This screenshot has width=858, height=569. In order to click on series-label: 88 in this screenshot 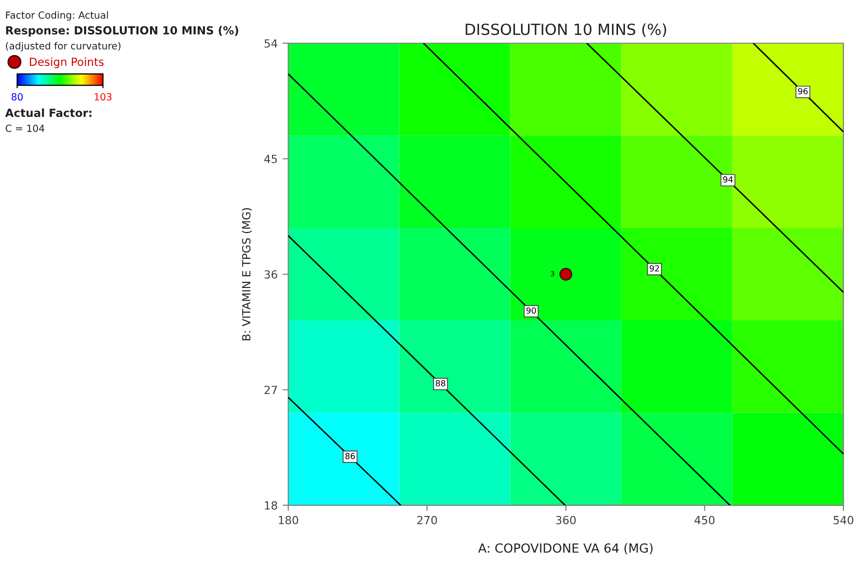, I will do `click(441, 383)`.